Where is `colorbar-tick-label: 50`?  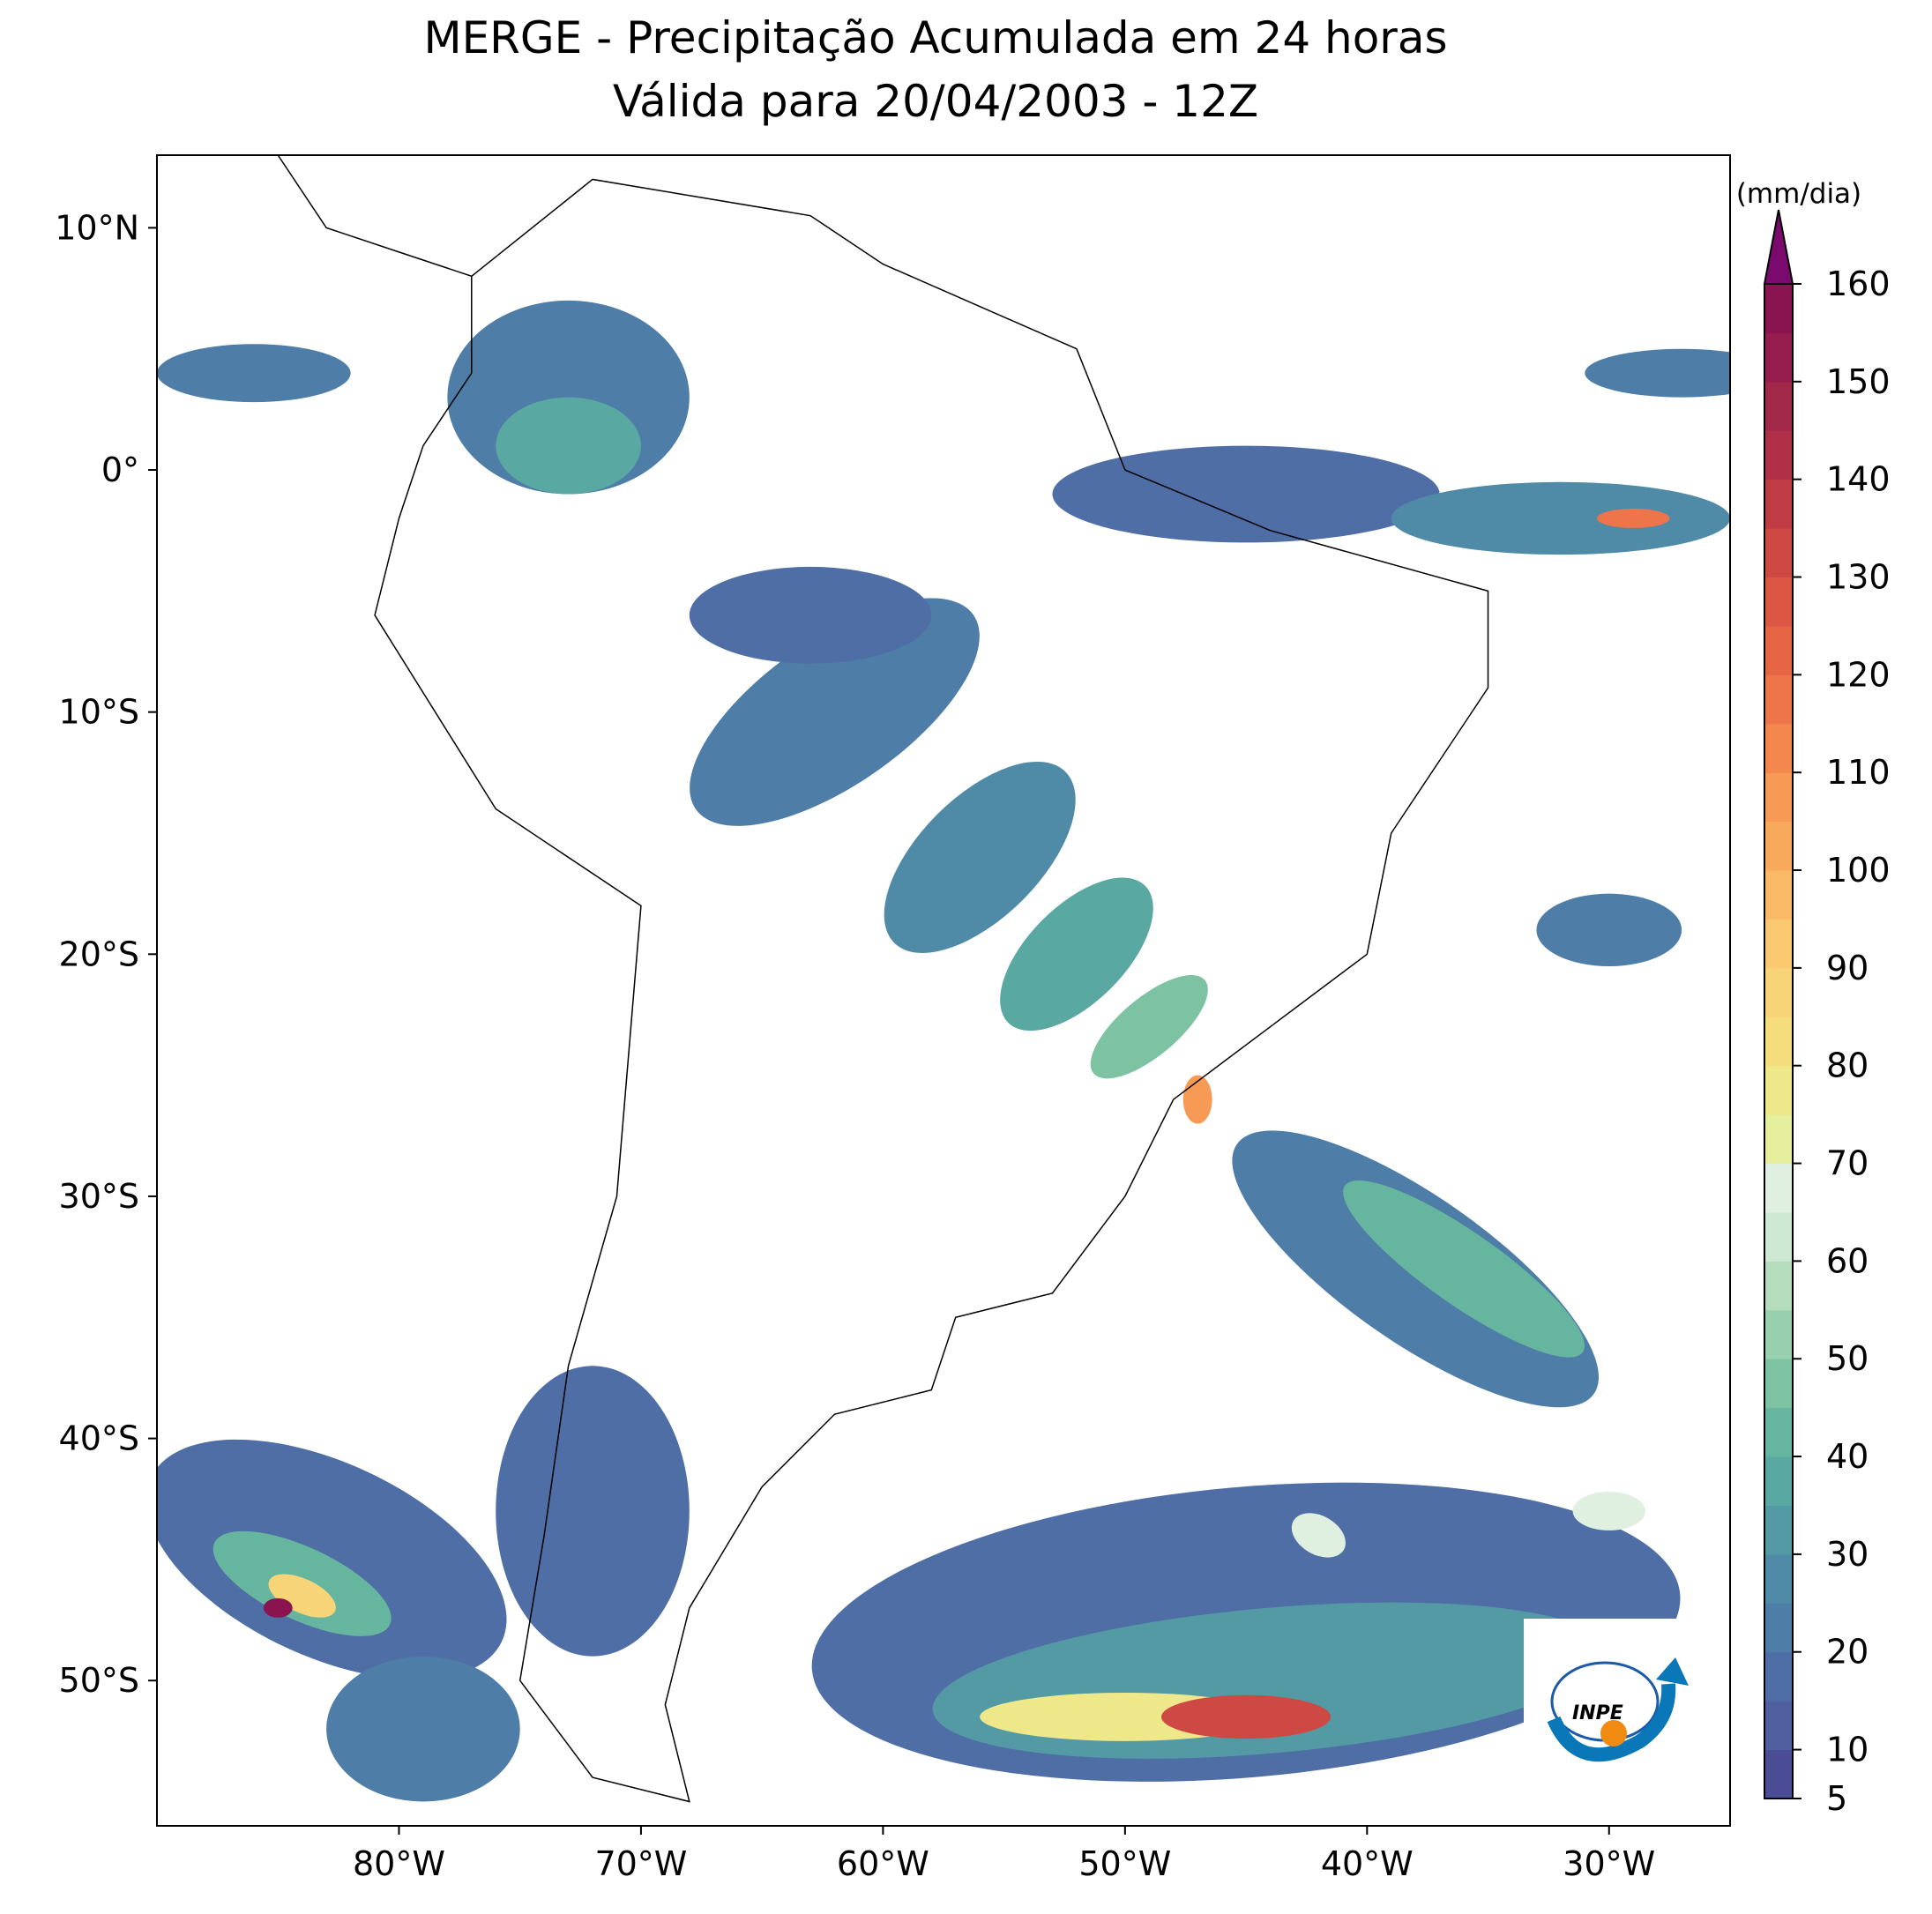 colorbar-tick-label: 50 is located at coordinates (1847, 1358).